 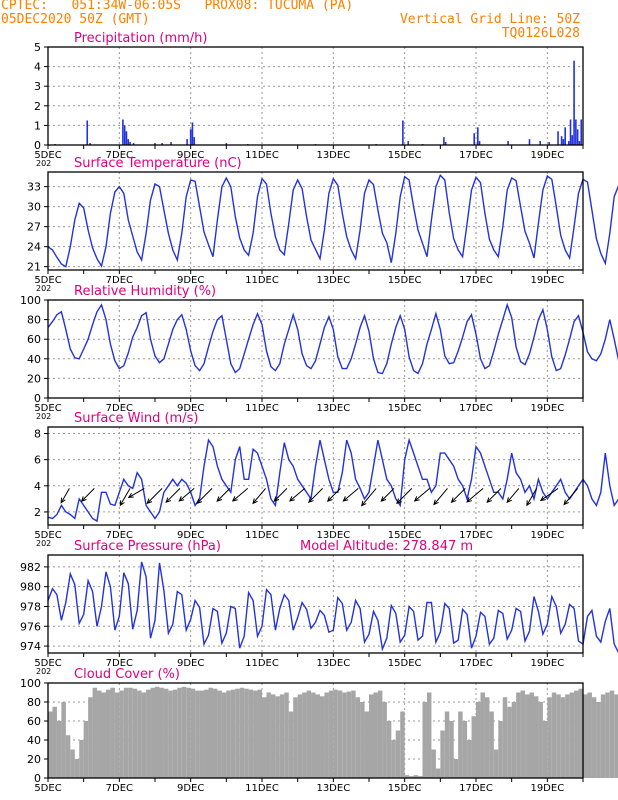 I want to click on cloud-ytick-label: 40, so click(x=34, y=740).